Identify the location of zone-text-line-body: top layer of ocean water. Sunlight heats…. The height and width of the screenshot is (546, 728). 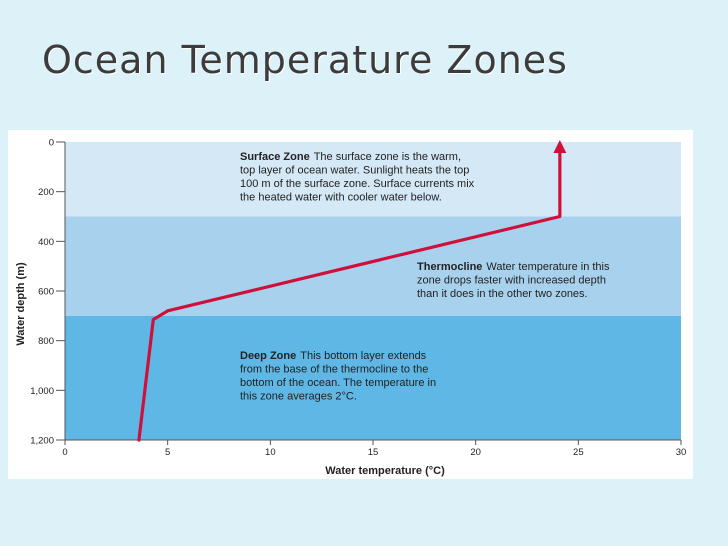
(354, 171).